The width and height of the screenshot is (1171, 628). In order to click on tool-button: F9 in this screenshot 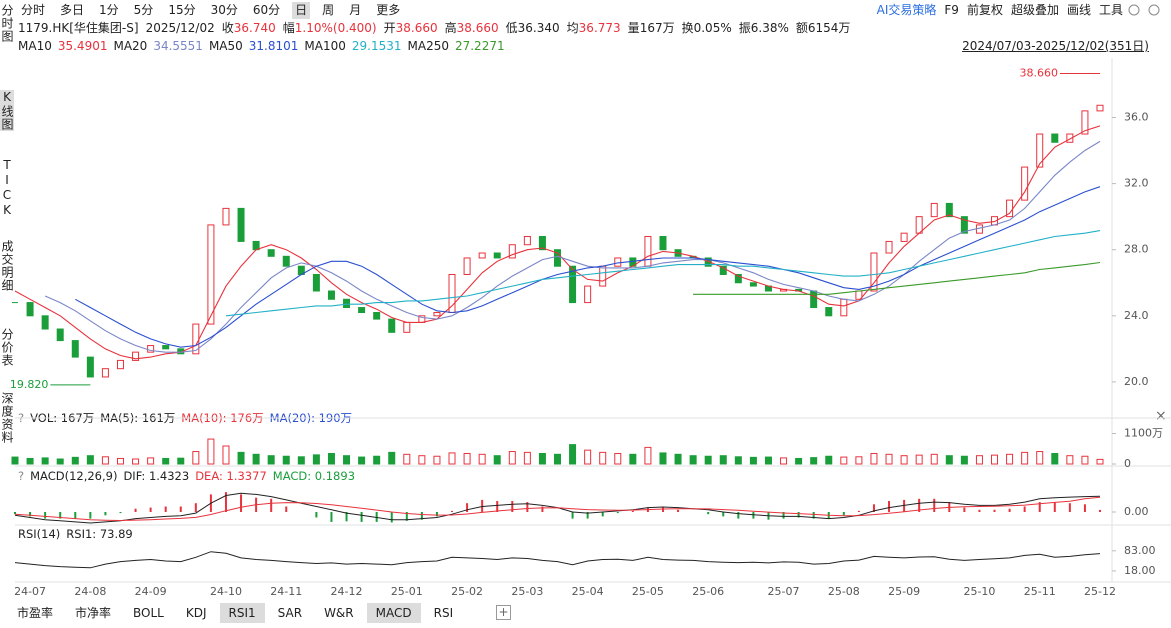, I will do `click(951, 10)`.